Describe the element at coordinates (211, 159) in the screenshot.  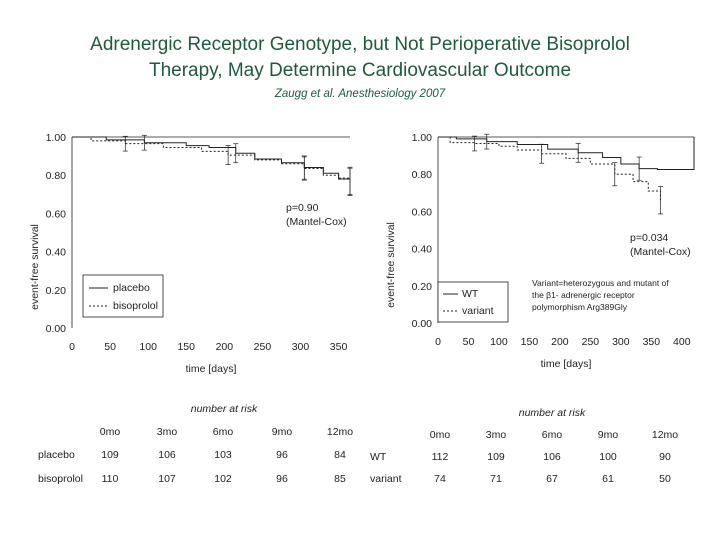
I see `left-series-bisoprolol-line` at that location.